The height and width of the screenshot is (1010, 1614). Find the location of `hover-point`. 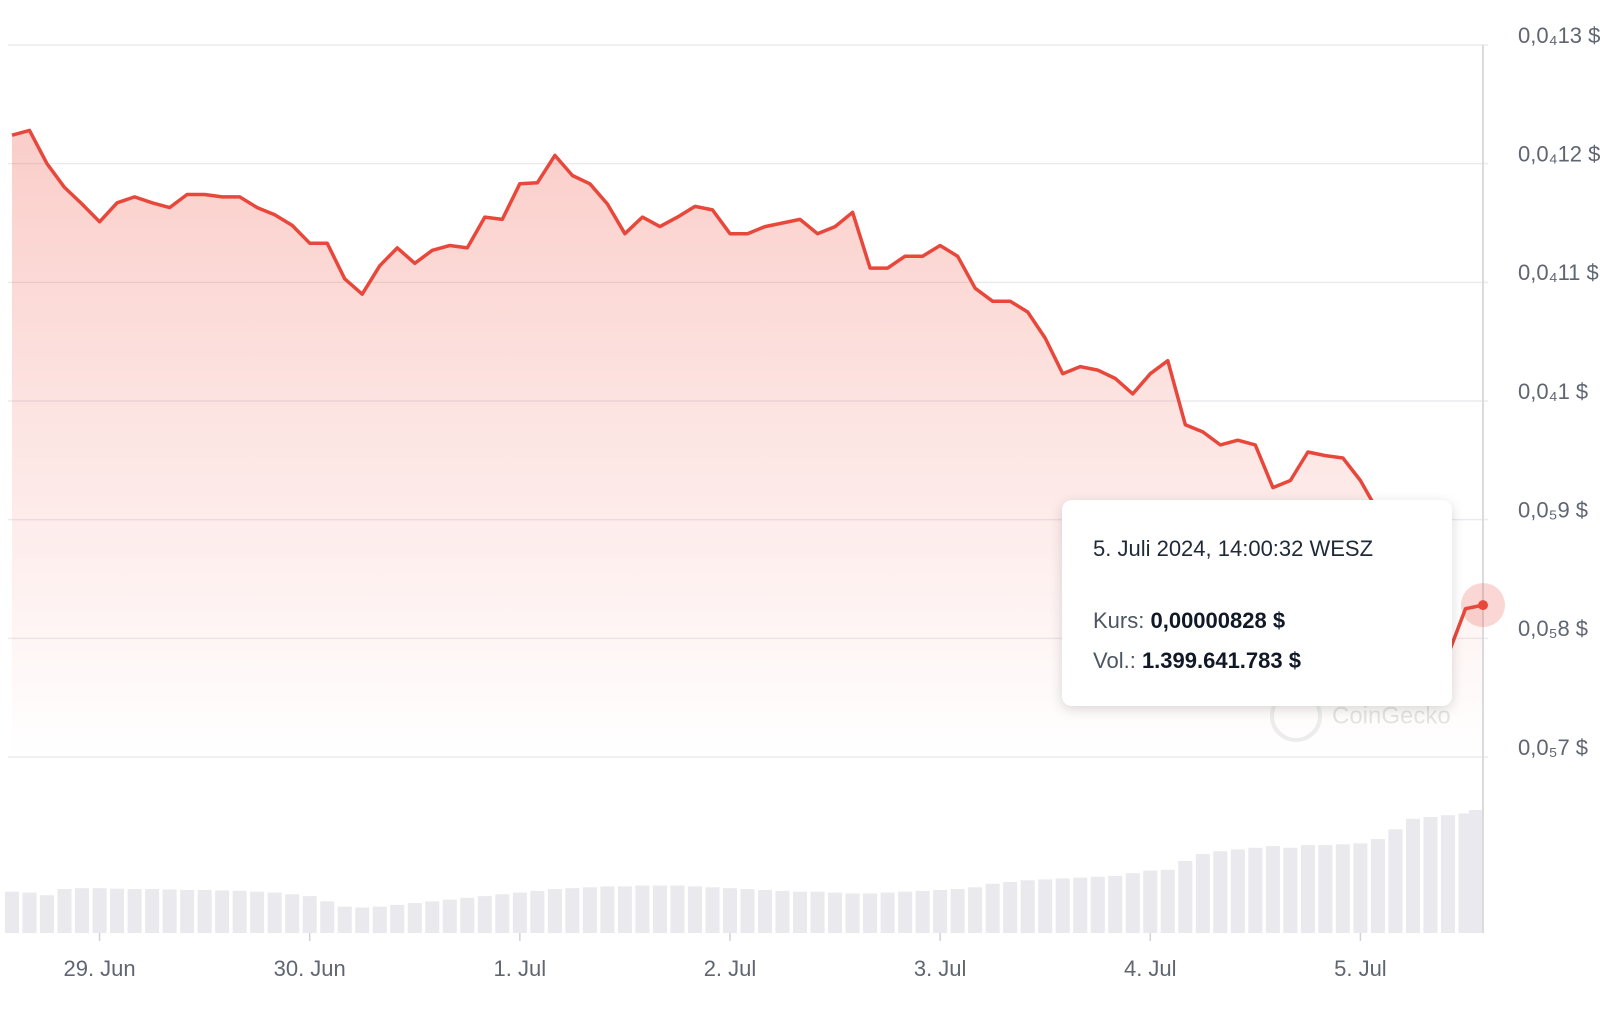

hover-point is located at coordinates (1483, 605).